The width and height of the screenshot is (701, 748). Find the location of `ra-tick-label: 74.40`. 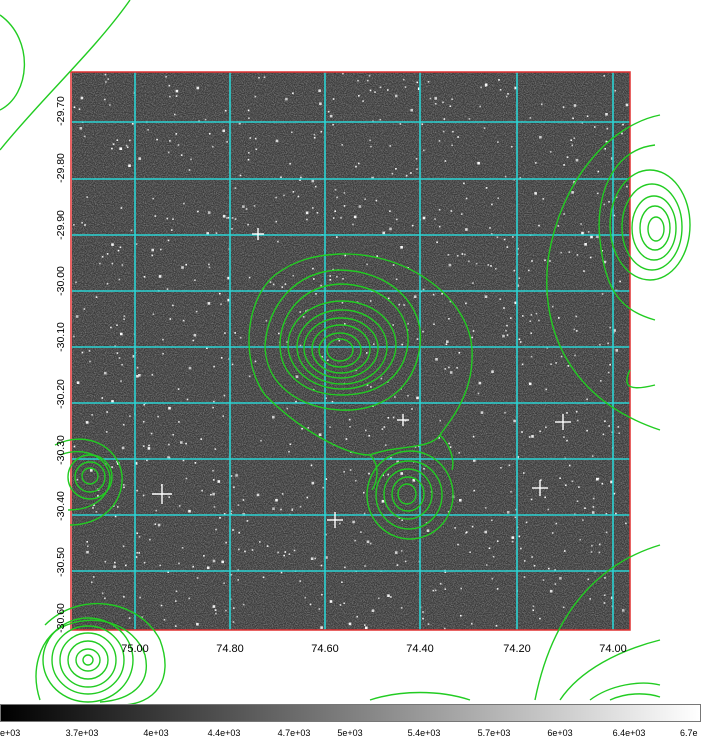

ra-tick-label: 74.40 is located at coordinates (420, 649).